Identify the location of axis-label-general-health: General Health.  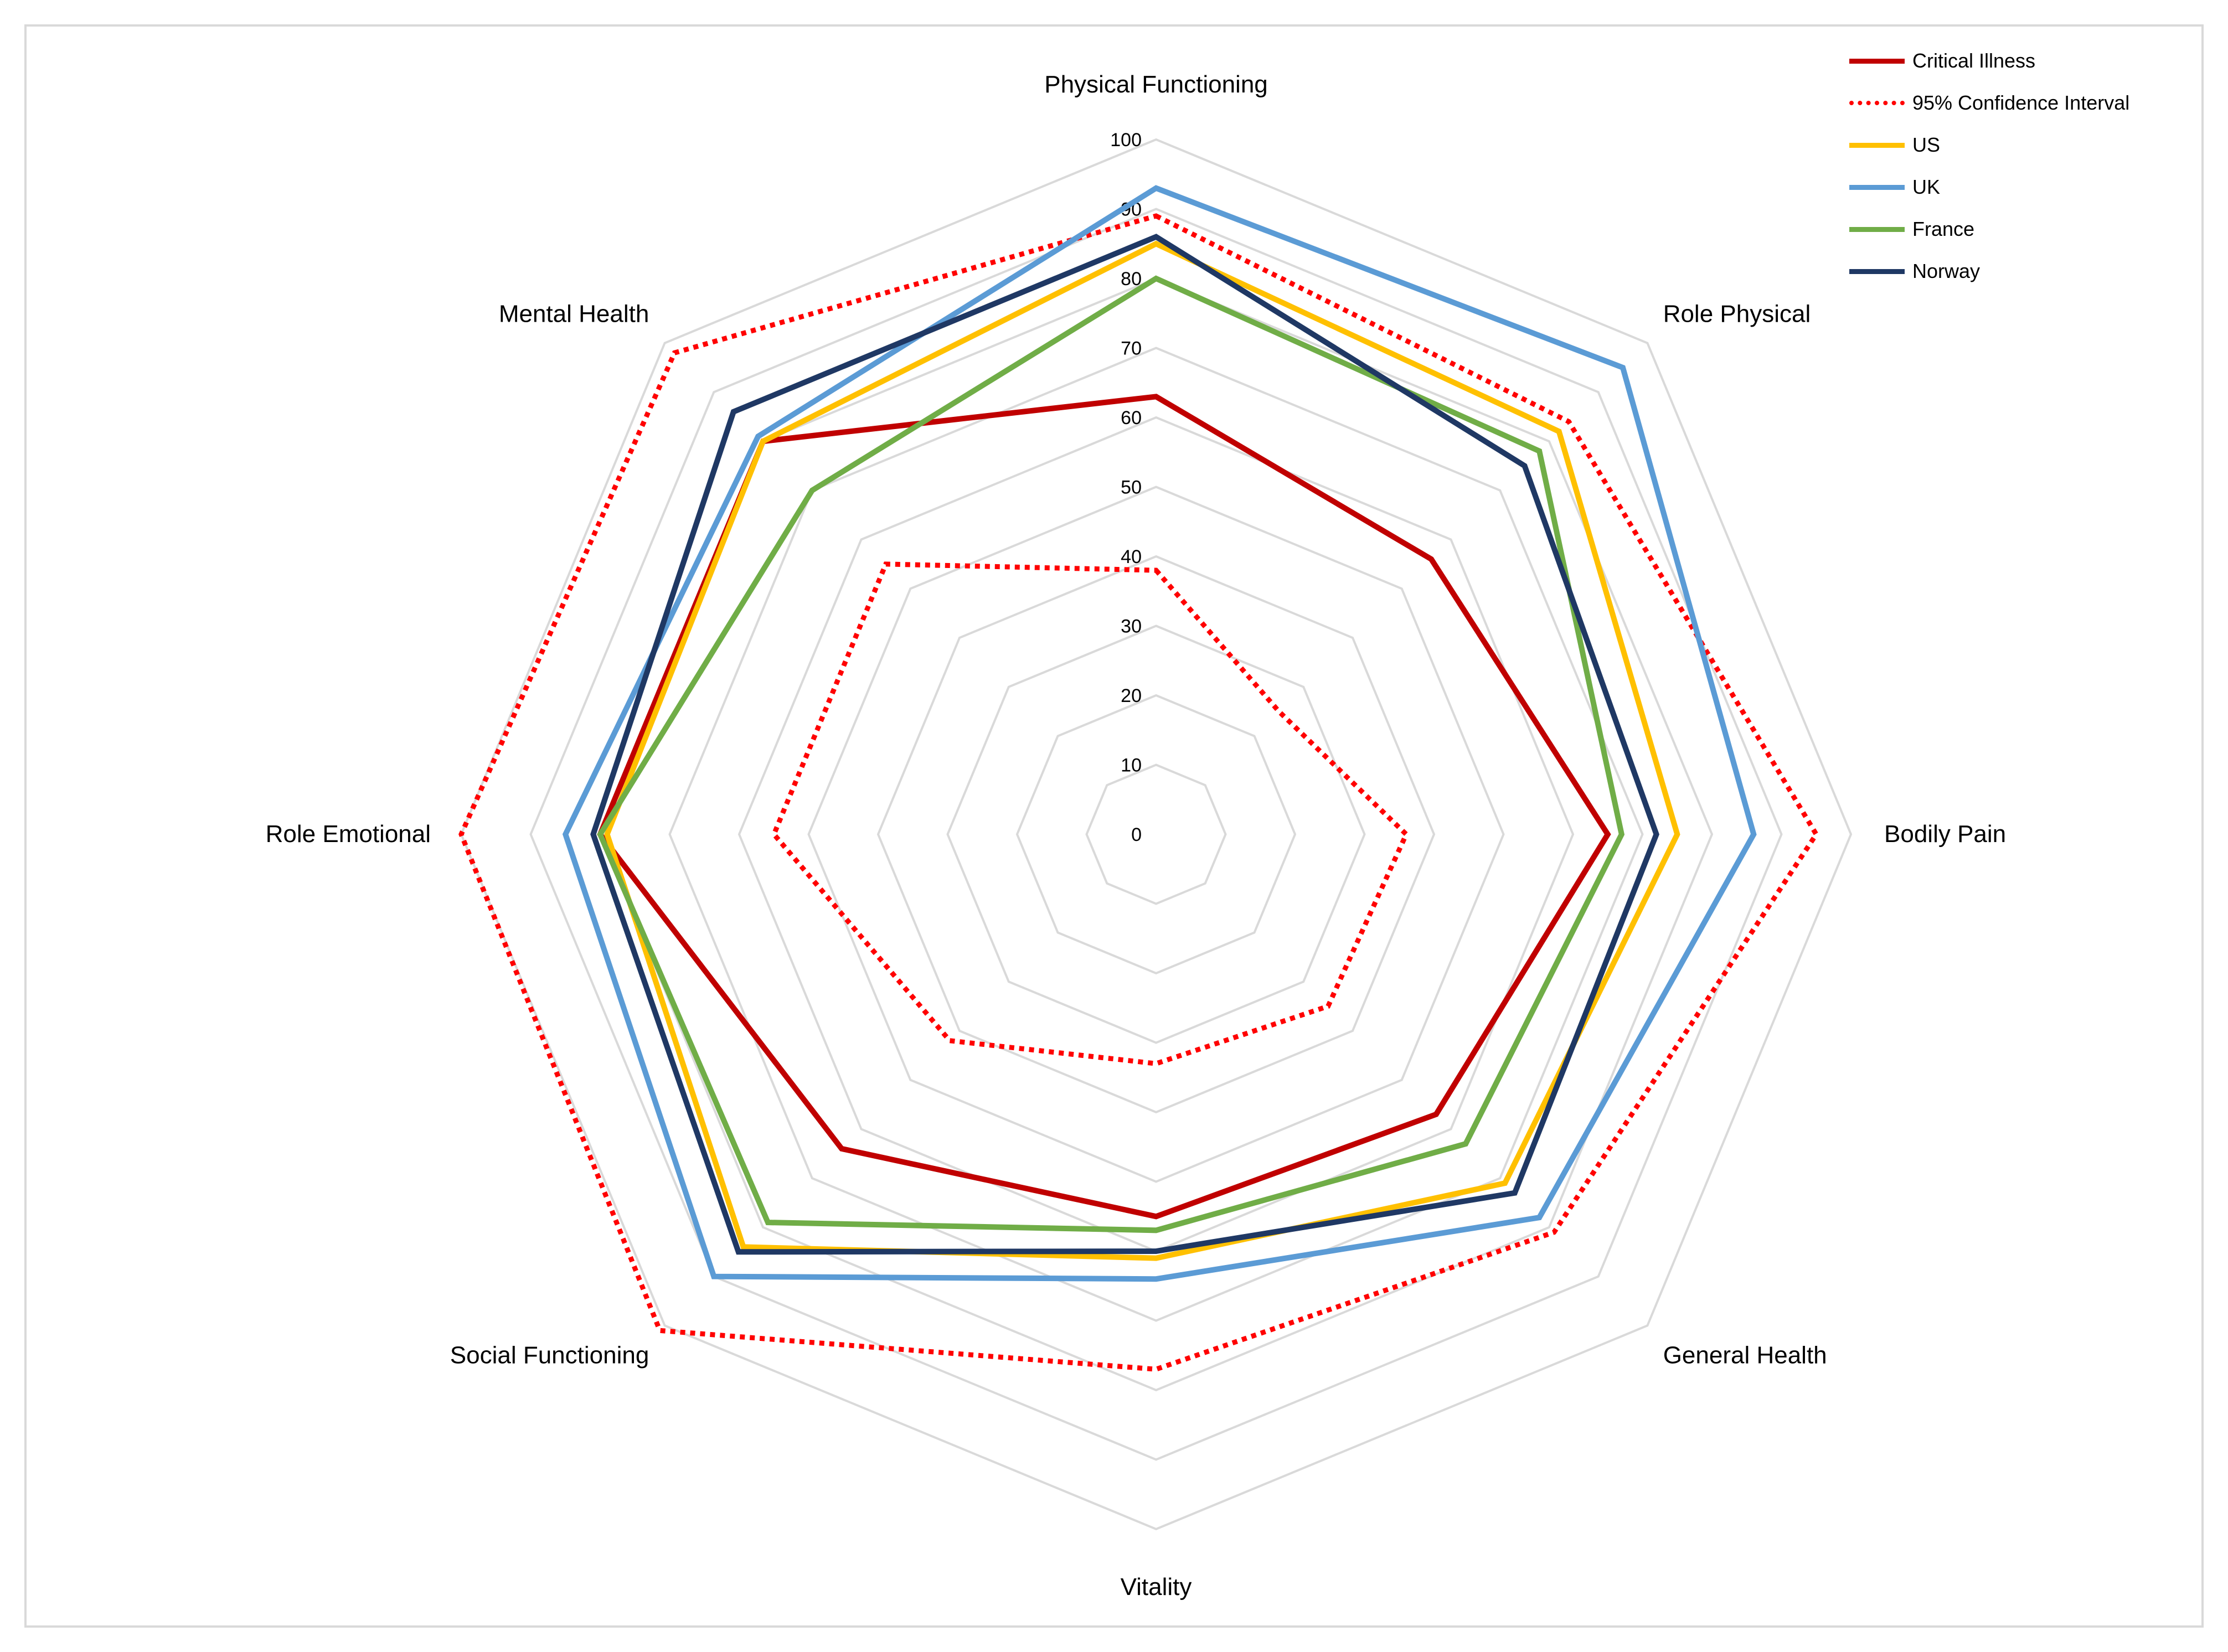
(1745, 1355).